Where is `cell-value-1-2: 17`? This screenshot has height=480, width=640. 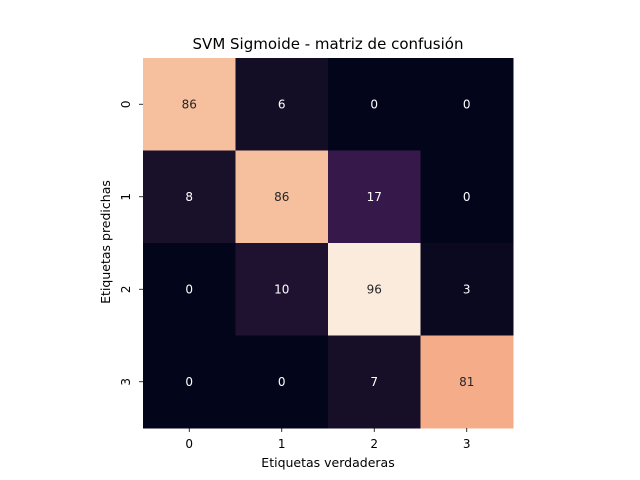 cell-value-1-2: 17 is located at coordinates (374, 197).